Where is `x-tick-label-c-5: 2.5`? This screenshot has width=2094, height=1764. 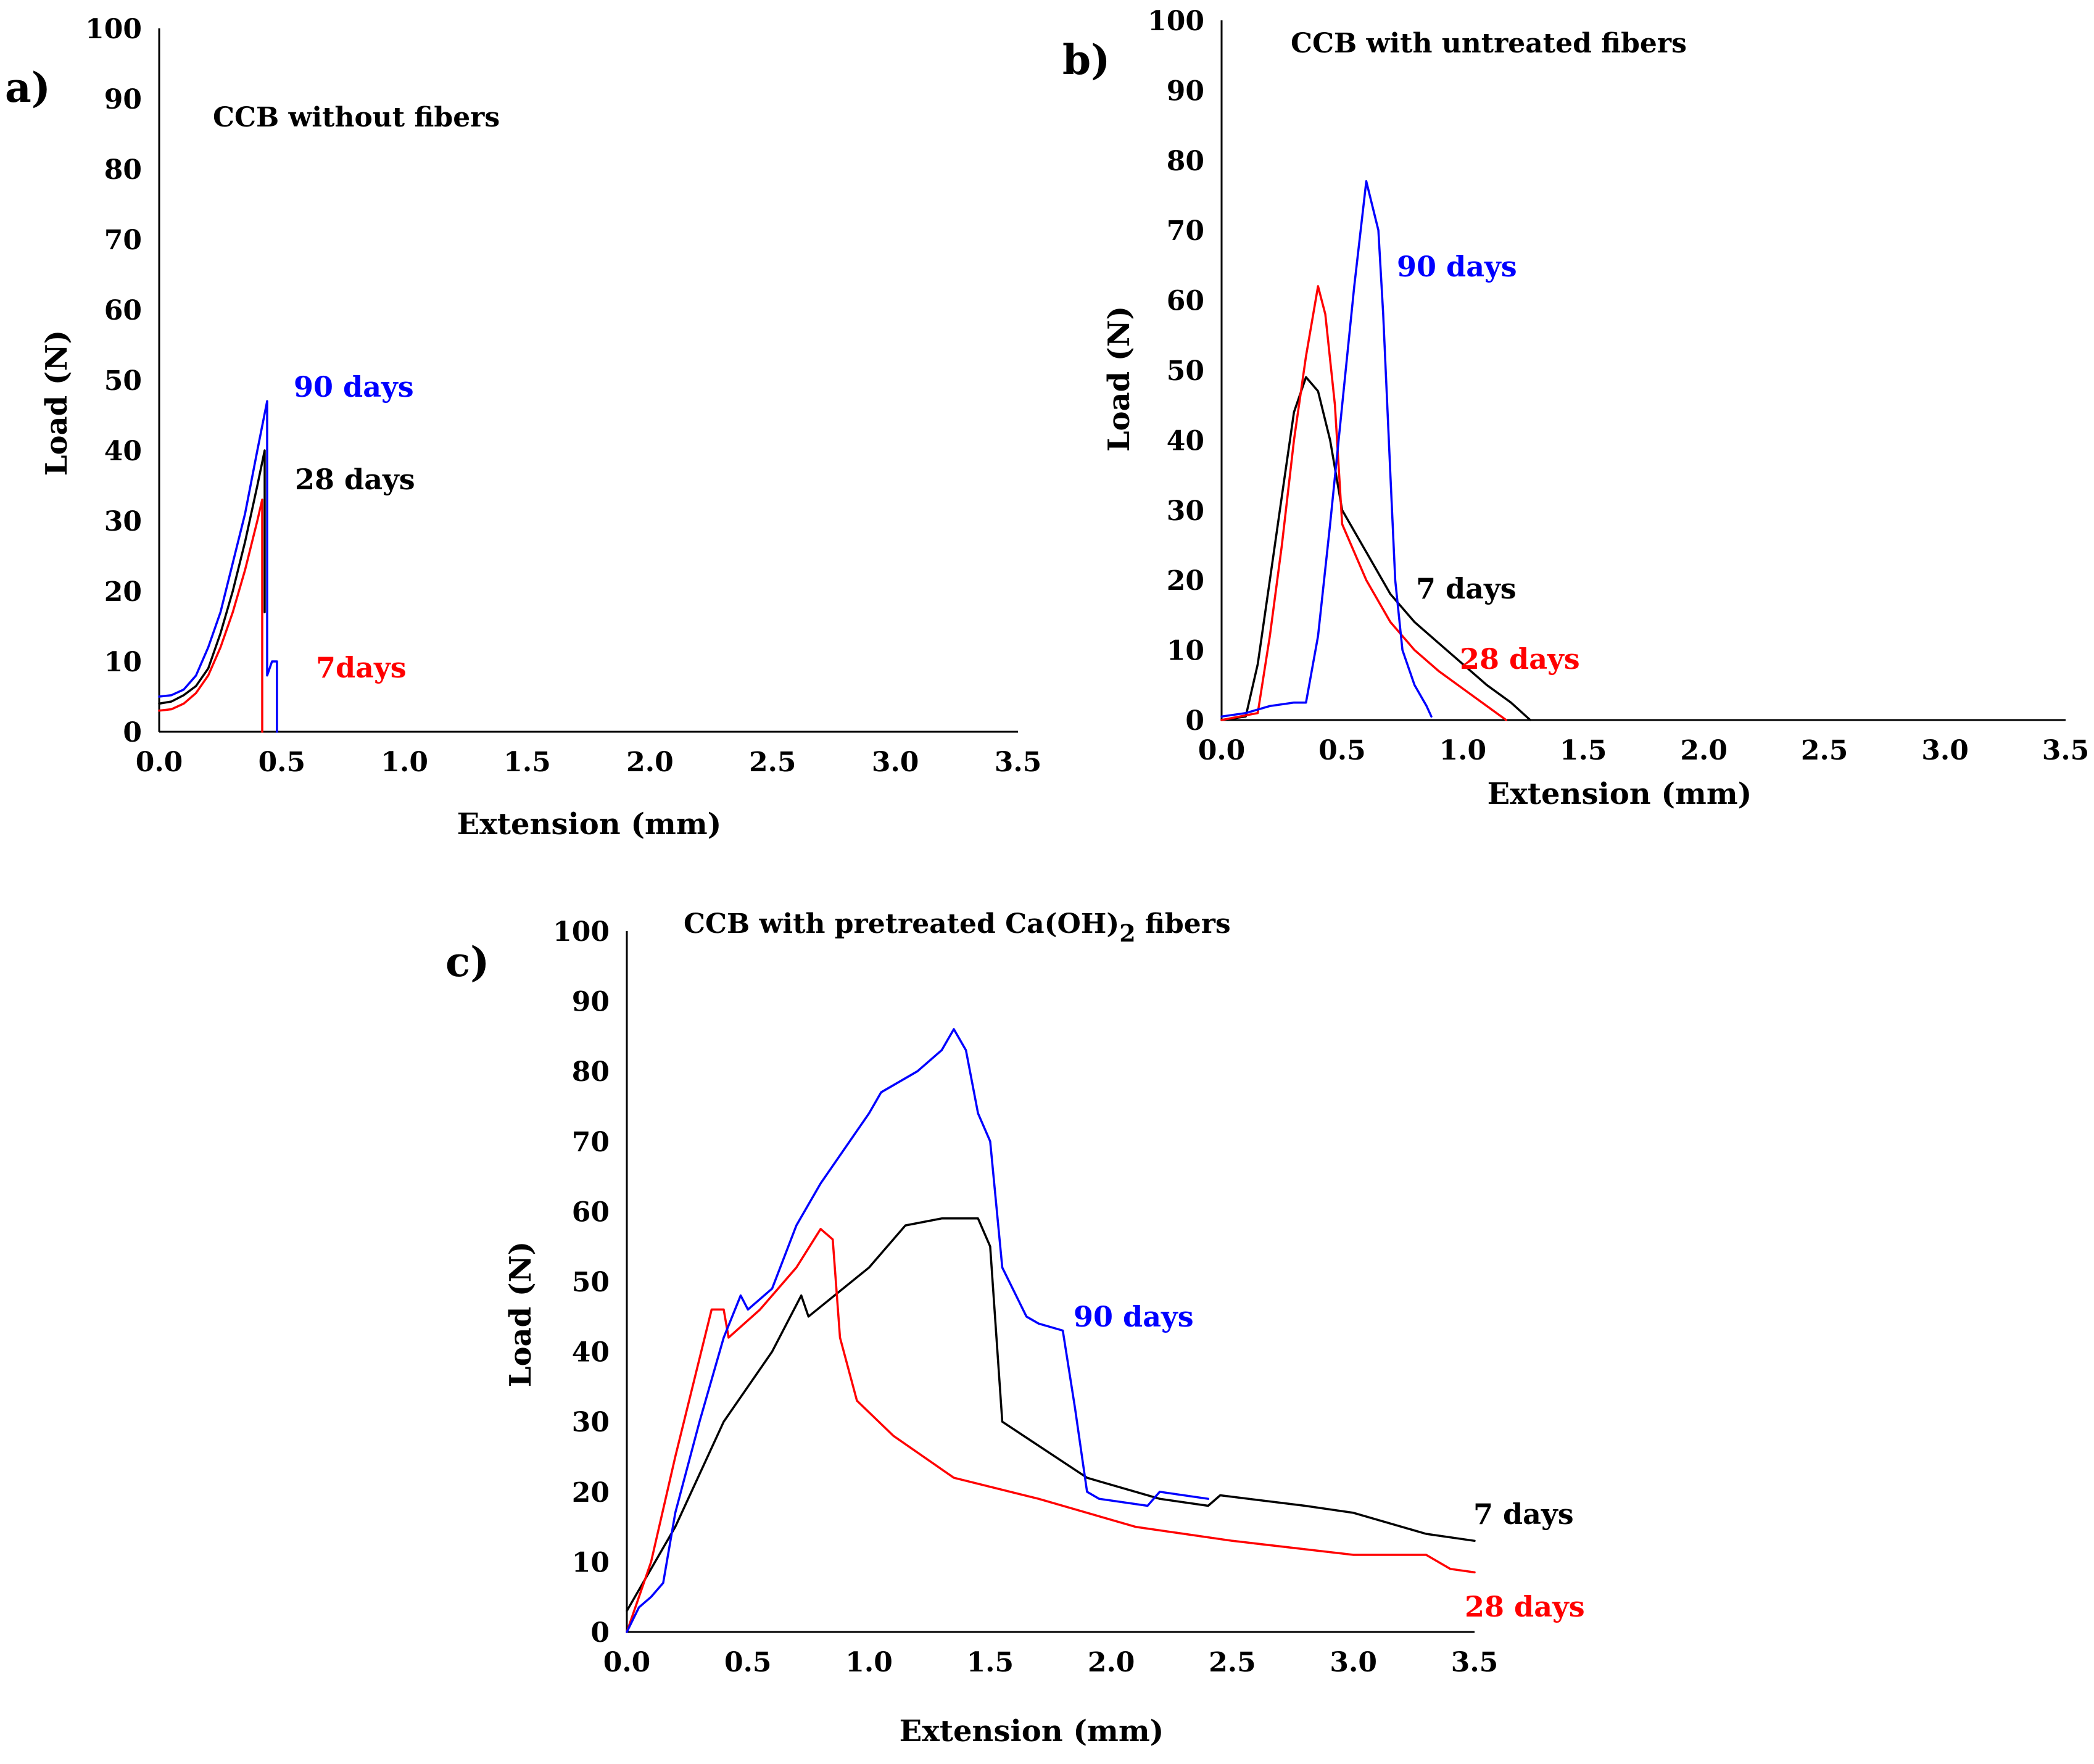
x-tick-label-c-5: 2.5 is located at coordinates (1232, 1662).